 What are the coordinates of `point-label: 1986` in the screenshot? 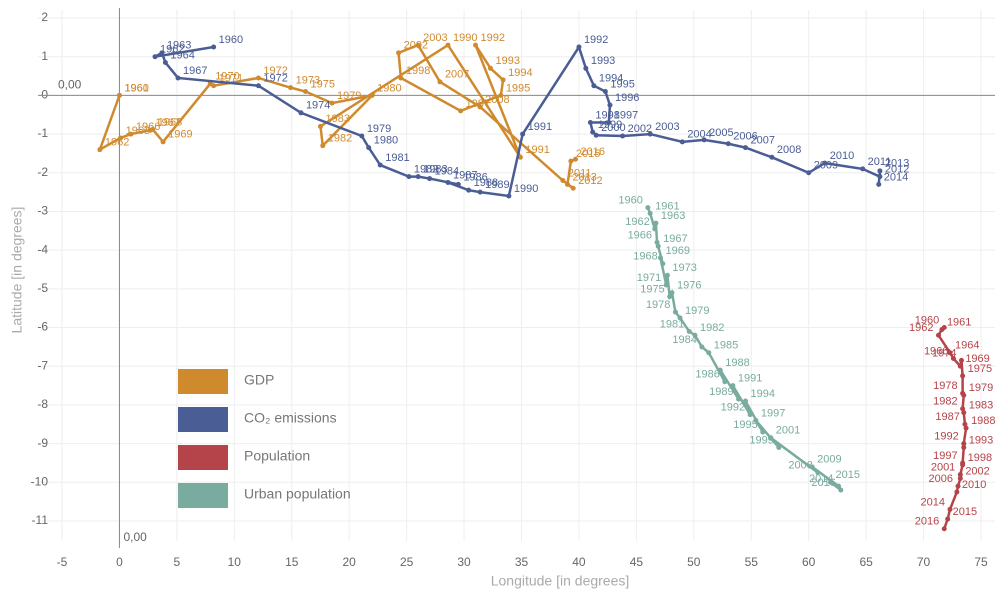 It's located at (475, 177).